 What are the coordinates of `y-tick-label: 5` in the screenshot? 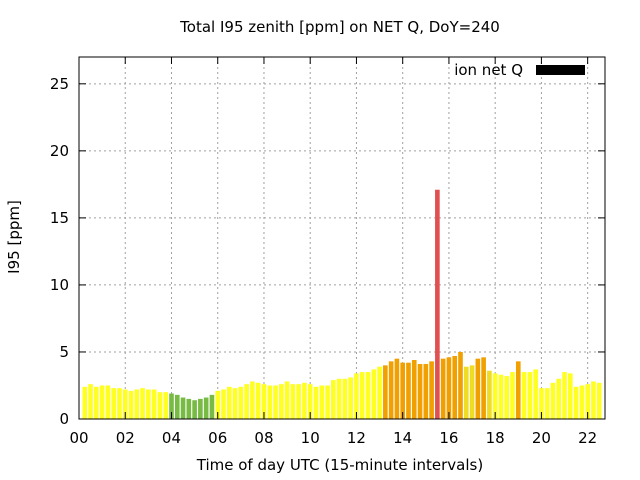 It's located at (64, 352).